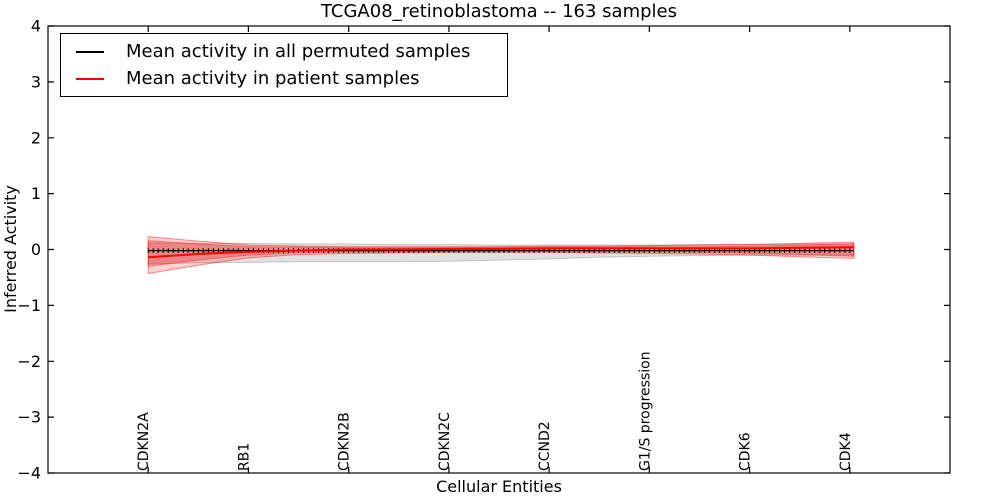 This screenshot has height=500, width=1000. I want to click on y-tick-label: 1, so click(36, 193).